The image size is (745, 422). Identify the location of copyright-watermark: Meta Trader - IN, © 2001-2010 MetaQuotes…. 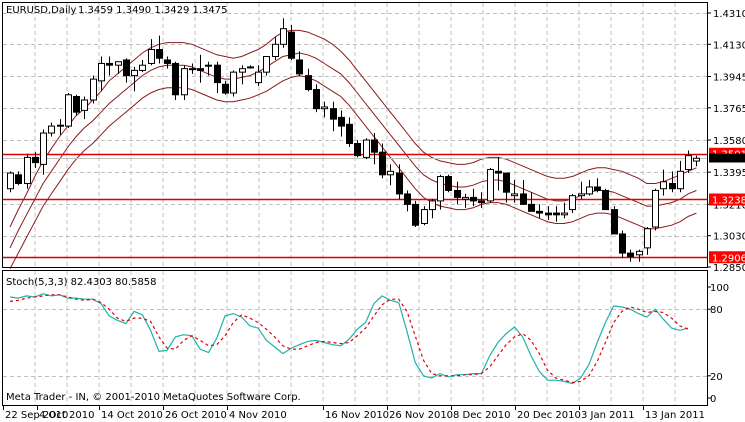
(153, 397).